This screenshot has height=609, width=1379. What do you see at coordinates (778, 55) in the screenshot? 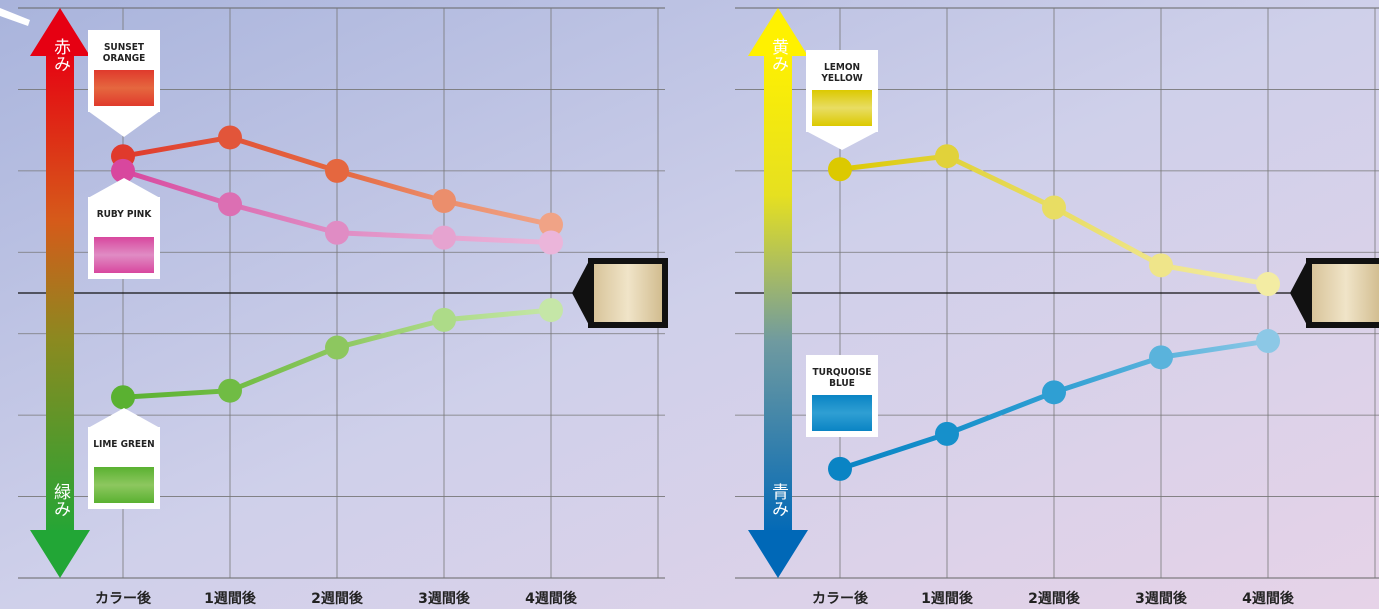
I see `axis-top-label: 黄み` at bounding box center [778, 55].